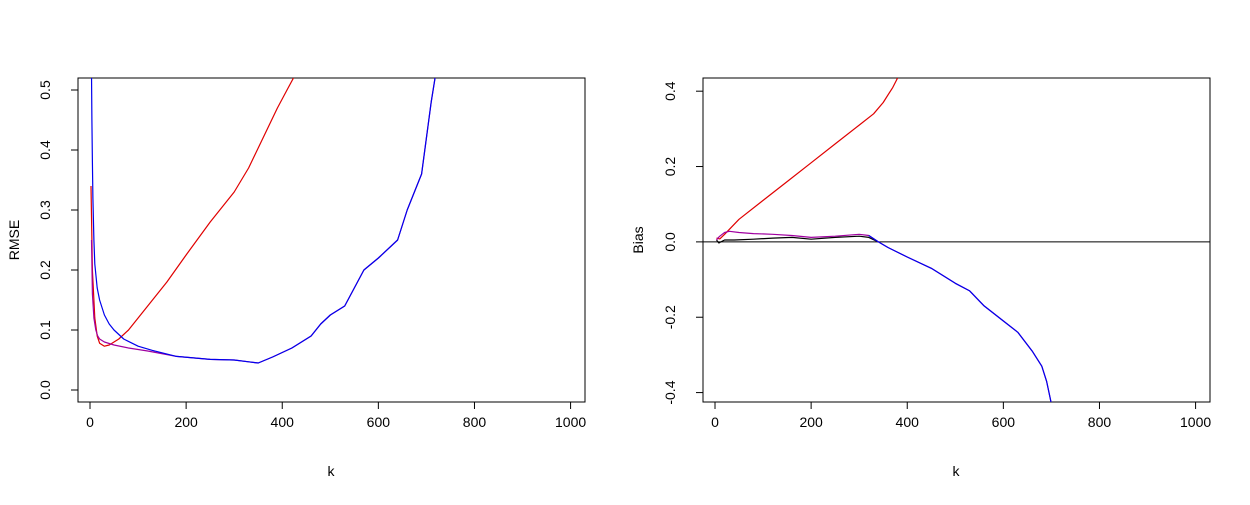 This screenshot has width=1250, height=505. I want to click on bias-y-tick-label: 0.2, so click(670, 167).